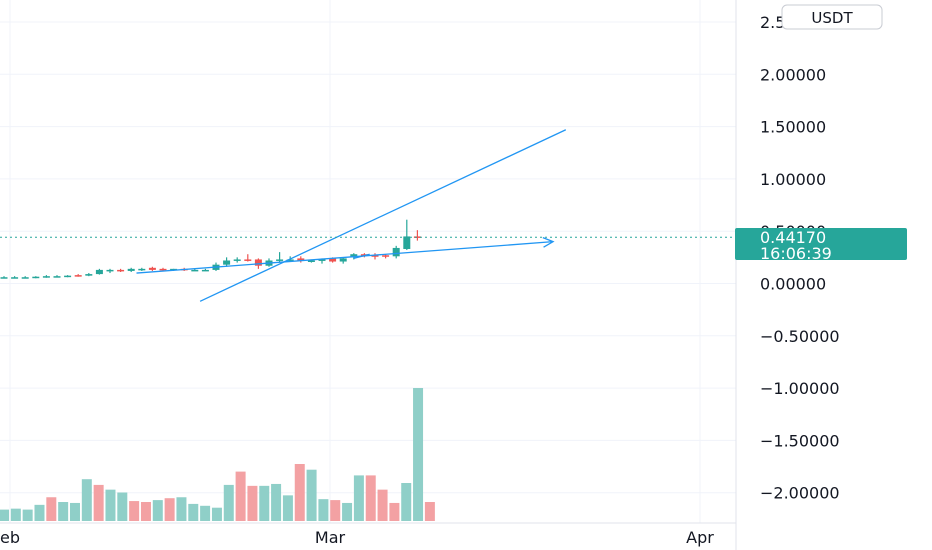 This screenshot has width=932, height=550. I want to click on candlestick-series, so click(210, 249).